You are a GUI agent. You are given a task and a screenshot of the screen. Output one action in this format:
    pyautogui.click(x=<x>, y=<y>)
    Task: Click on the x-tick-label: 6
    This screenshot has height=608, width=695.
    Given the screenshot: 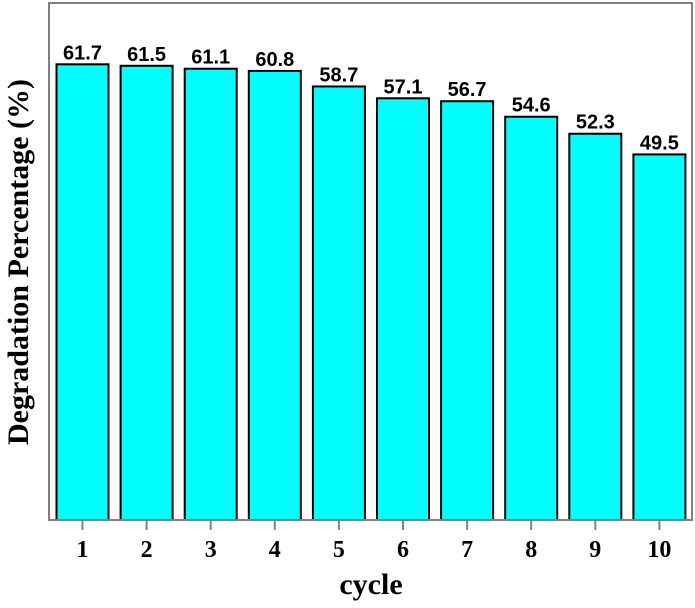 What is the action you would take?
    pyautogui.click(x=403, y=550)
    